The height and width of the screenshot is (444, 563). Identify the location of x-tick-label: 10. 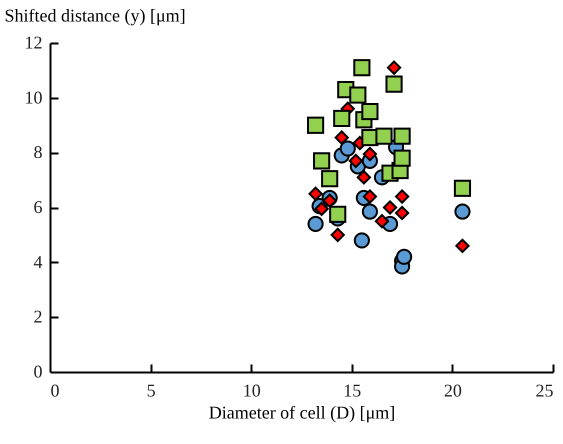
(251, 390).